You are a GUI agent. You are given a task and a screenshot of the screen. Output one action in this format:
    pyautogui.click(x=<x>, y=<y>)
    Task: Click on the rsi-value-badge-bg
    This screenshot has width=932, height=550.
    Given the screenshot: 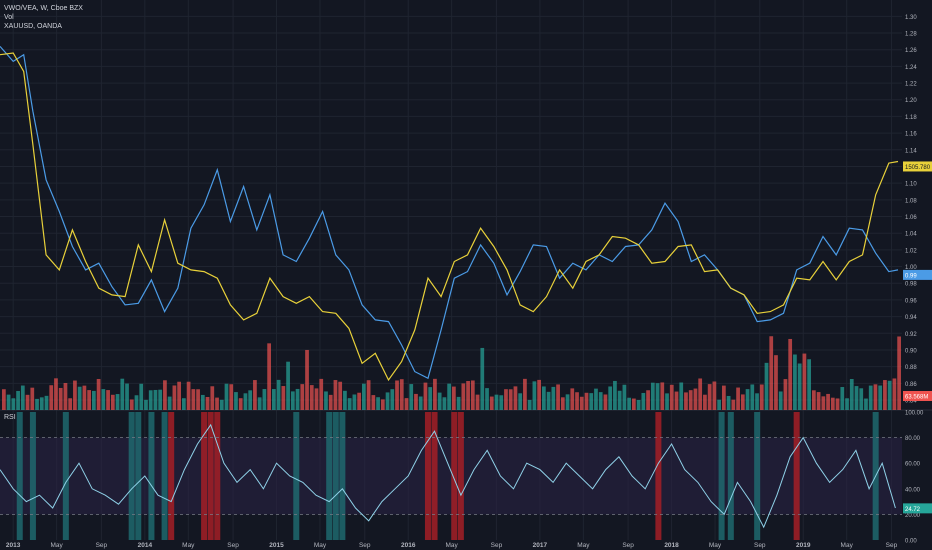 What is the action you would take?
    pyautogui.click(x=917, y=508)
    